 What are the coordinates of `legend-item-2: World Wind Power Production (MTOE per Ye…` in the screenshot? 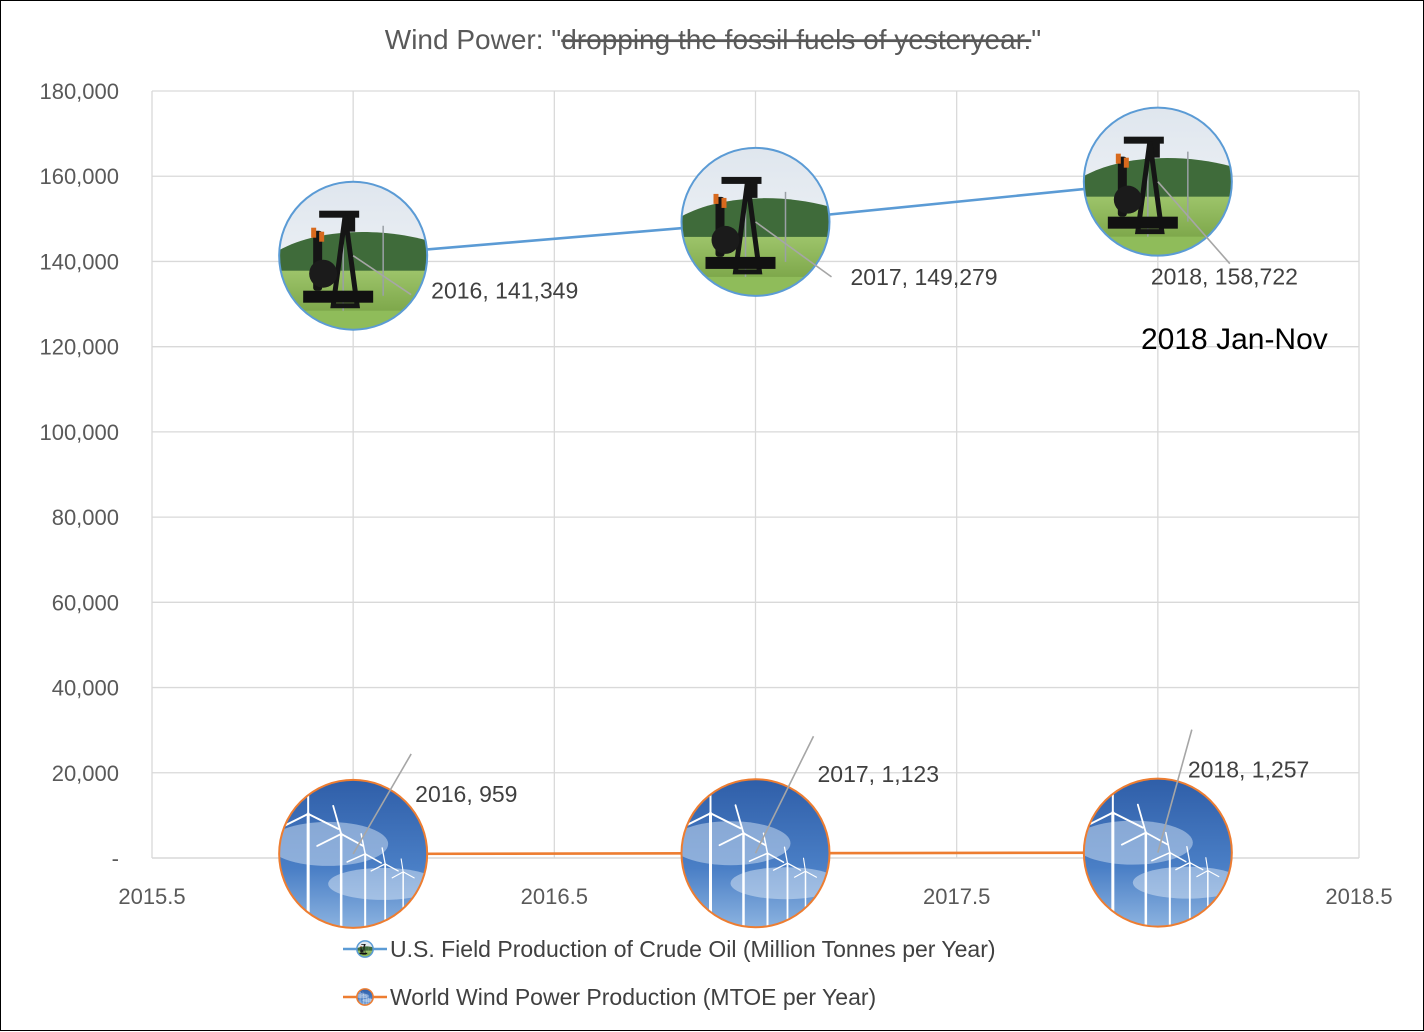 It's located at (609, 997).